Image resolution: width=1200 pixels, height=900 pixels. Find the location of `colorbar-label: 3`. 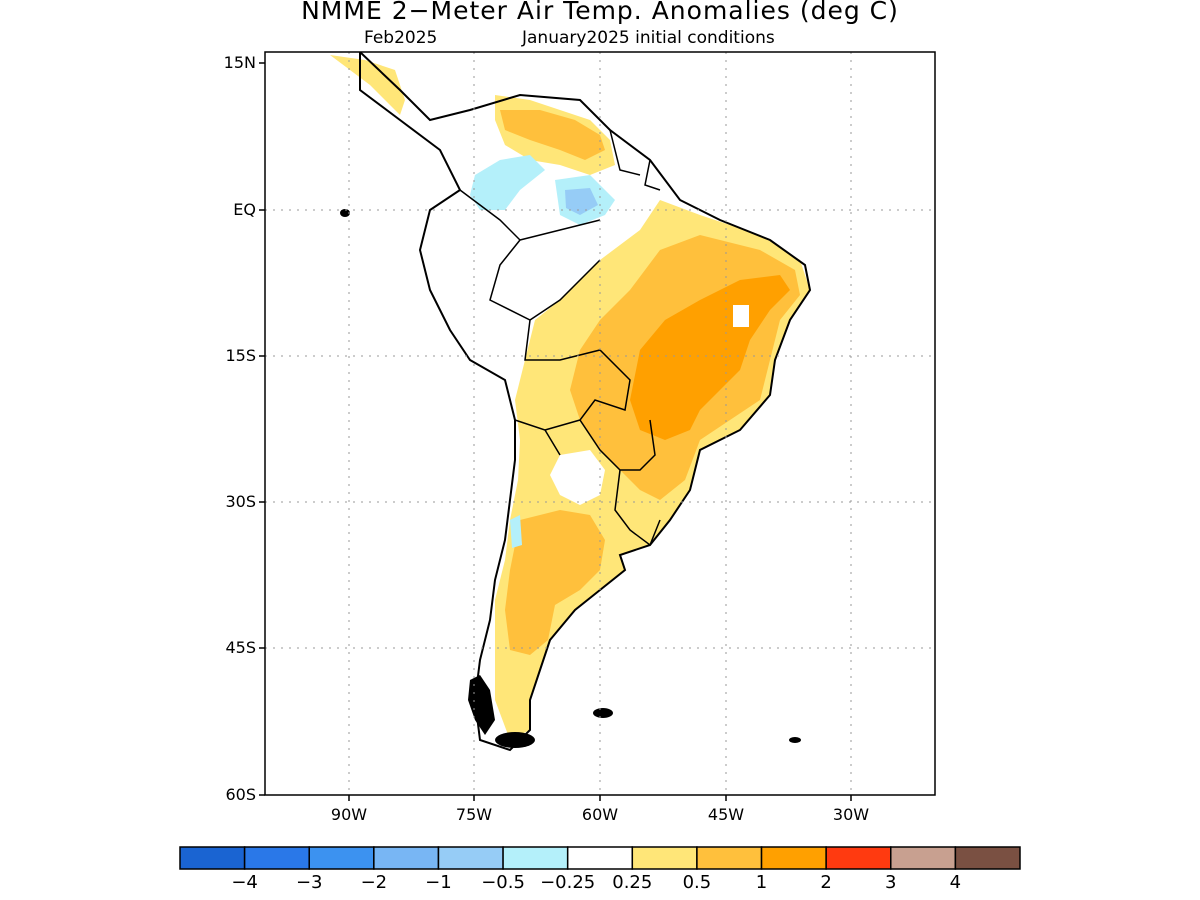

colorbar-label: 3 is located at coordinates (891, 882).